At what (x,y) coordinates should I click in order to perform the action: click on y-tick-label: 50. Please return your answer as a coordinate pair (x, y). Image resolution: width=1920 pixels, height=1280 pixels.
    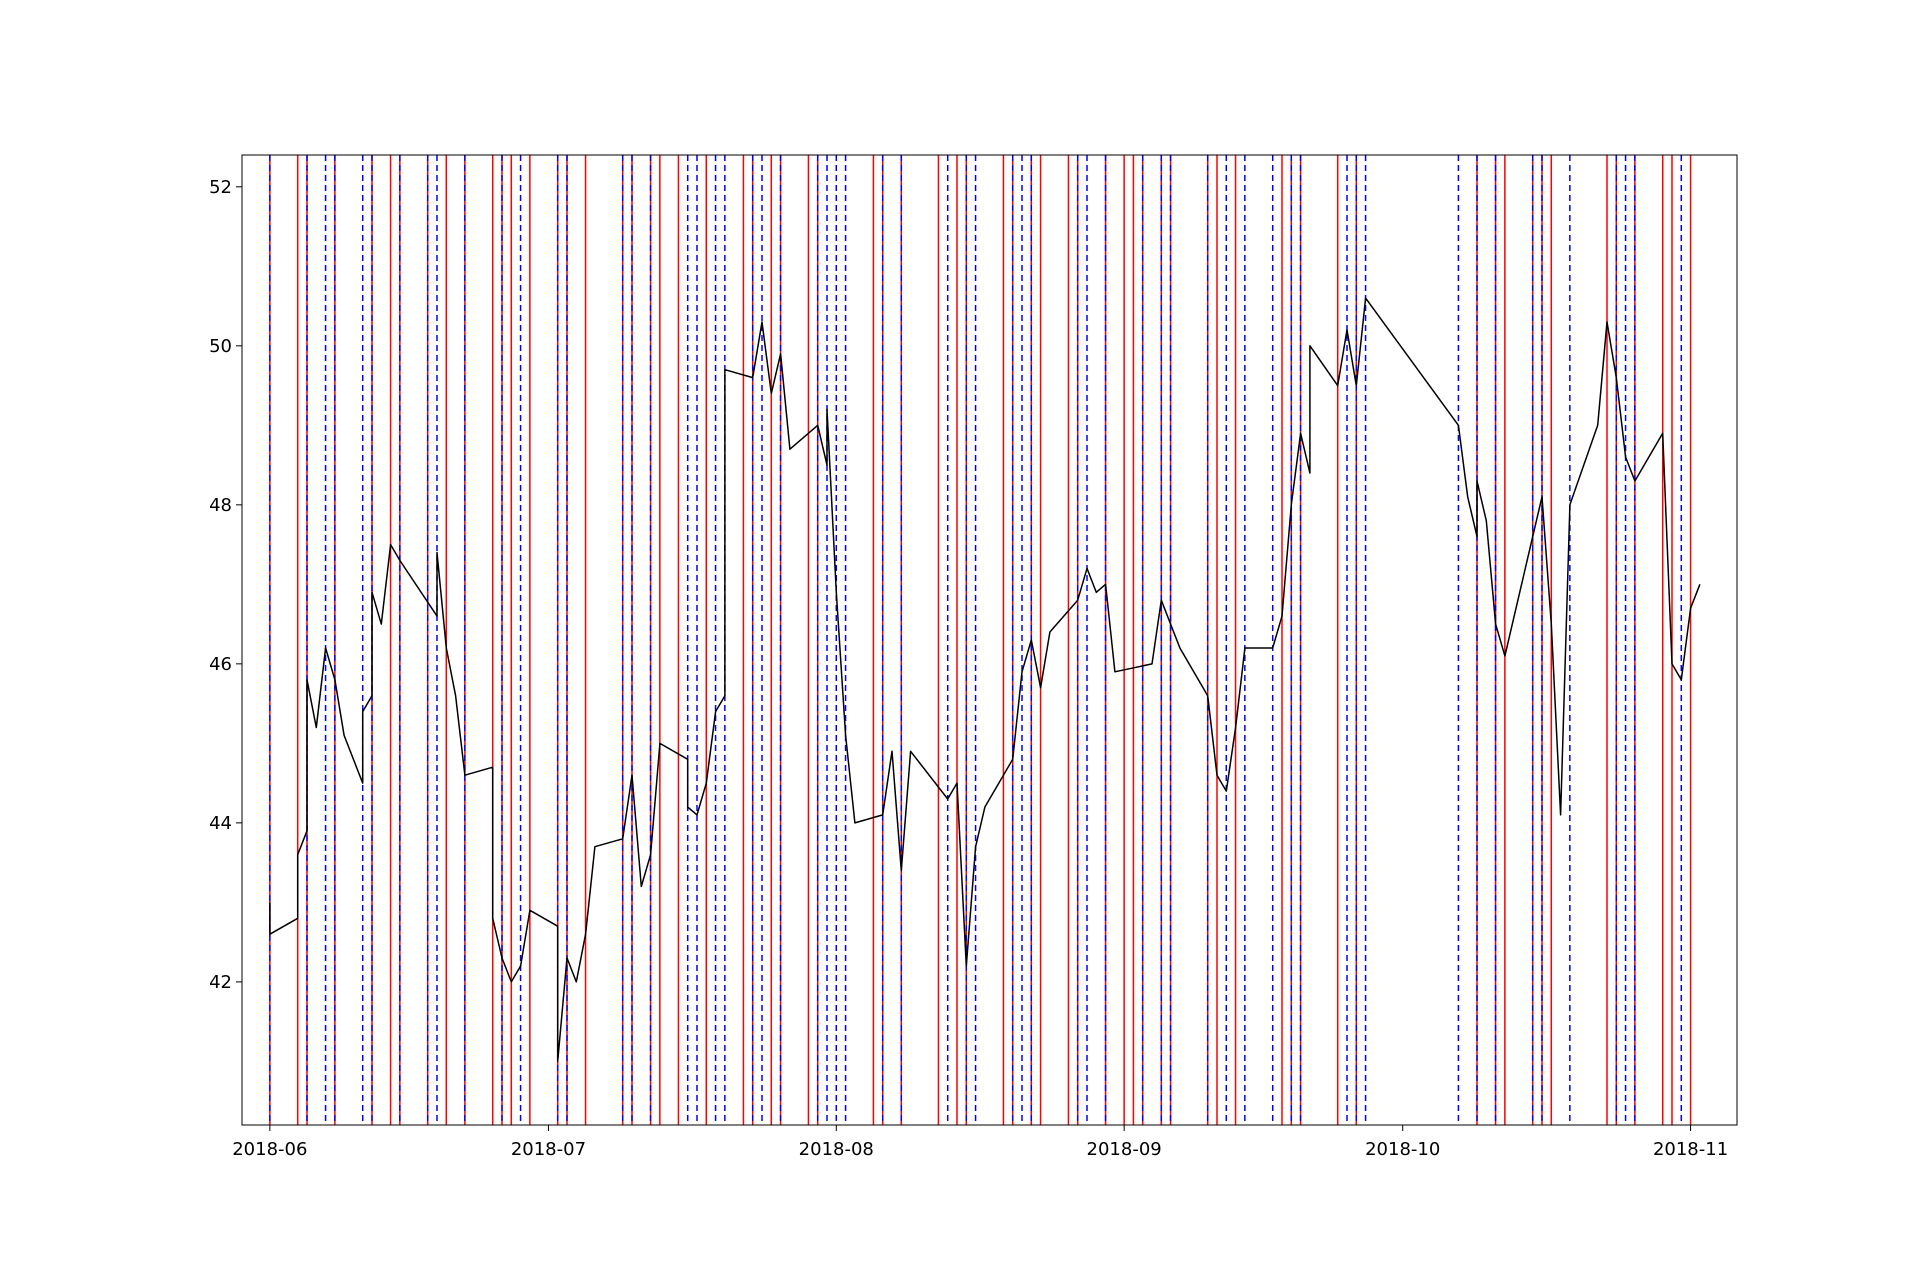
    Looking at the image, I should click on (220, 346).